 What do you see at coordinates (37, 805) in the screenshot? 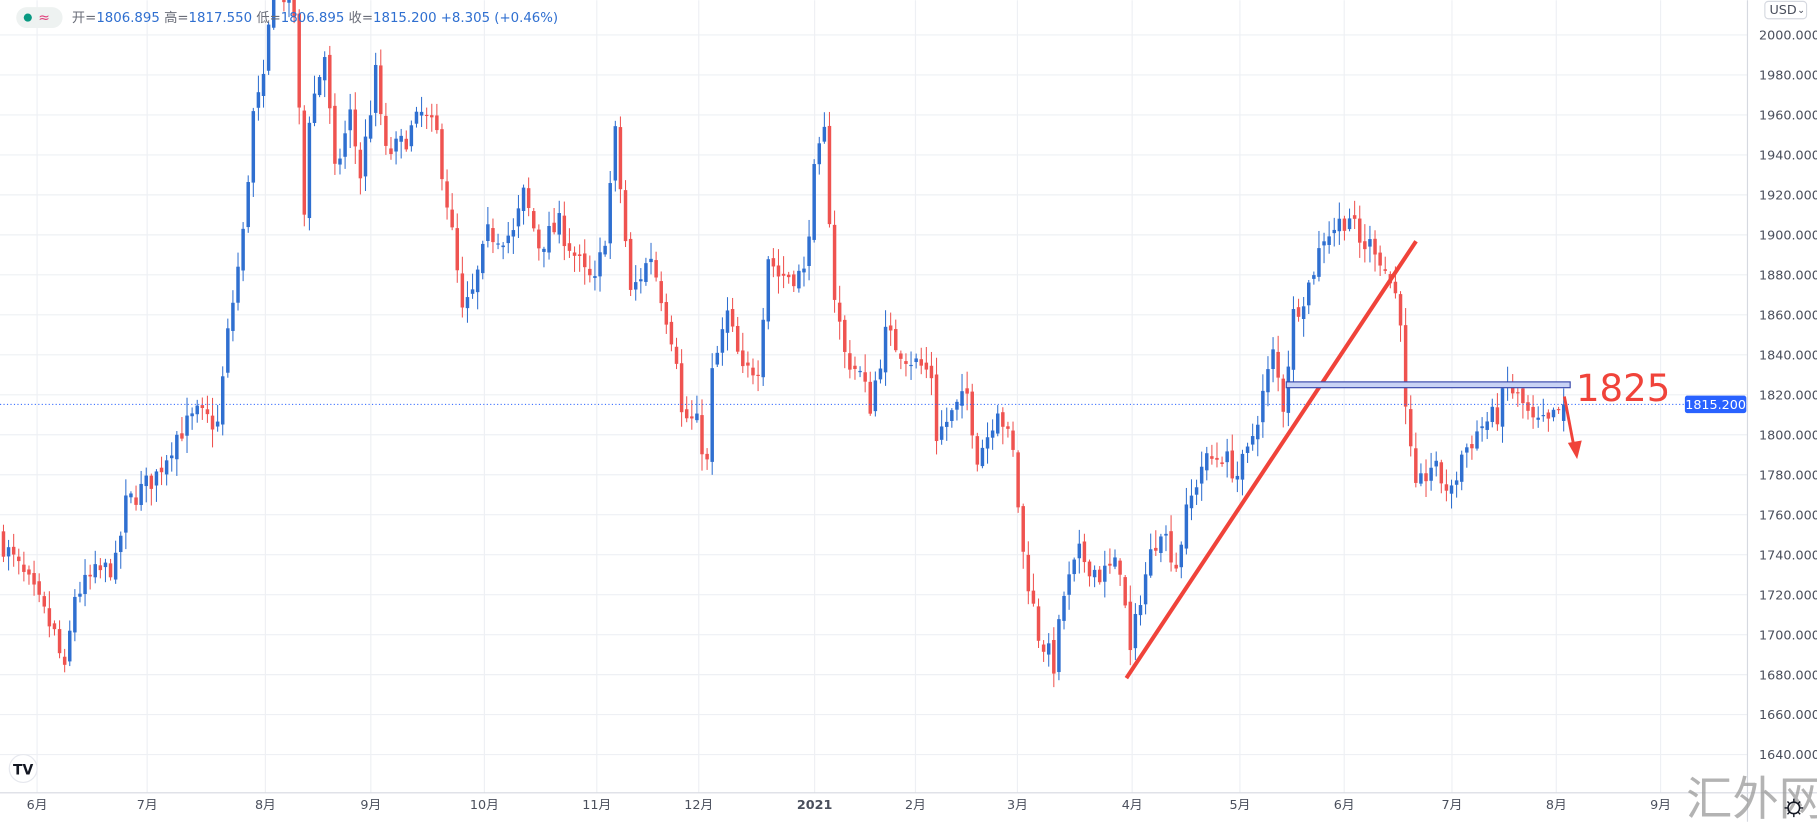
I see `x-tick-label: 6月` at bounding box center [37, 805].